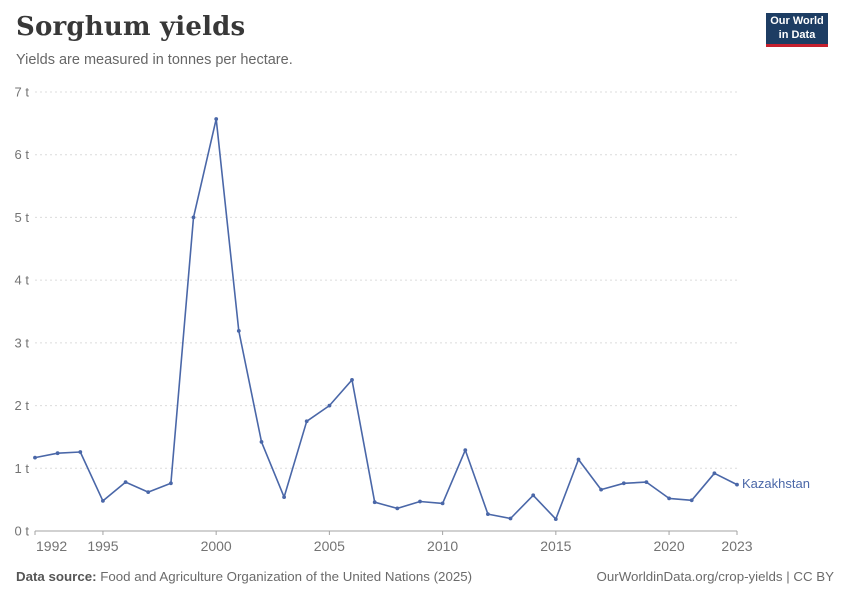 This screenshot has width=850, height=600. What do you see at coordinates (22, 468) in the screenshot?
I see `svg-text: 1 t` at bounding box center [22, 468].